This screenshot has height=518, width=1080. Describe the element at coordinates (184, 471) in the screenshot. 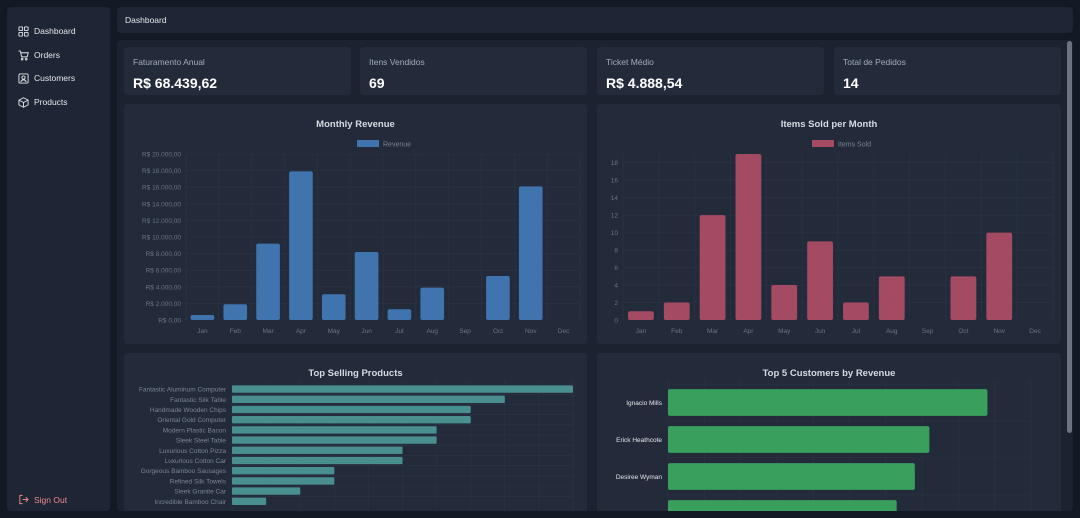

I see `y-tick-label: Gorgeous Bamboo Sausages` at that location.